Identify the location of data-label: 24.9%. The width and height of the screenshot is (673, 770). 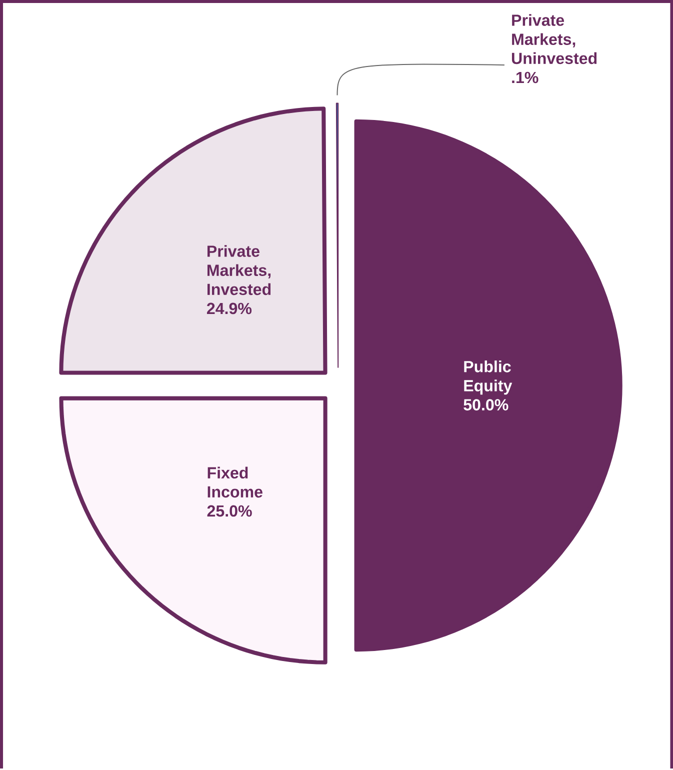
(229, 308).